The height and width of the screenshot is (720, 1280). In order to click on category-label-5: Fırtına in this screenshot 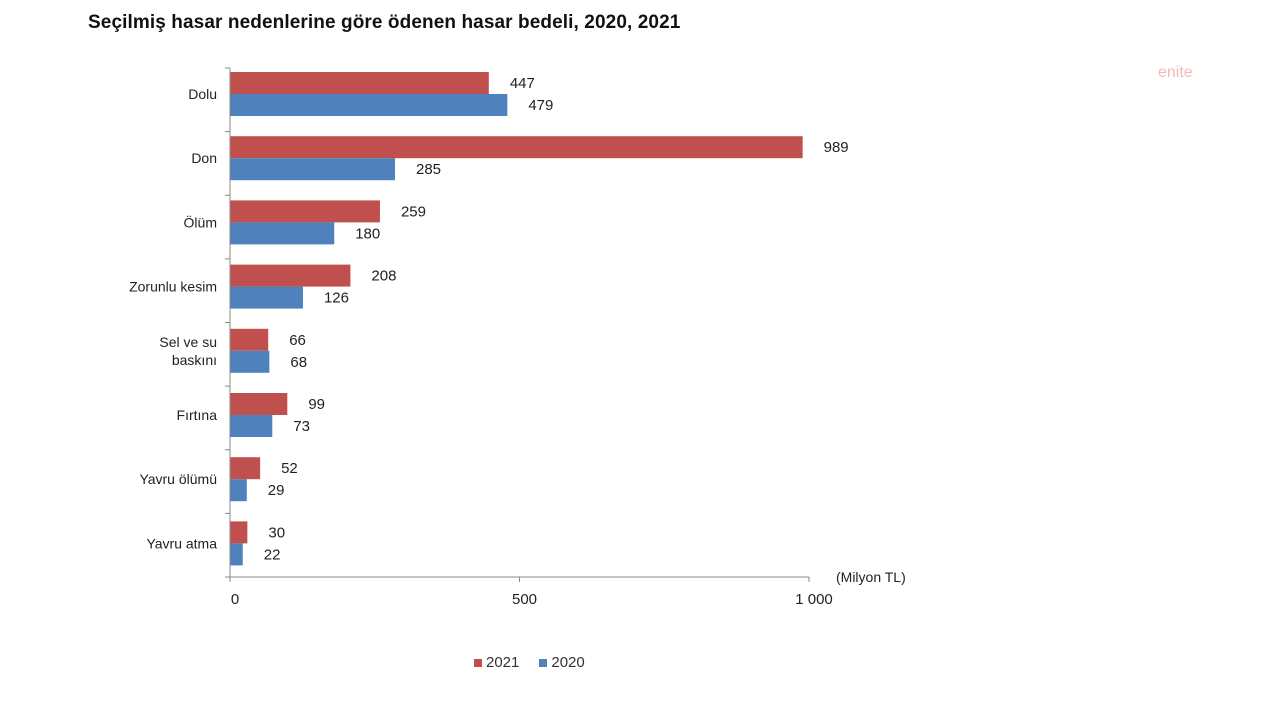, I will do `click(197, 415)`.